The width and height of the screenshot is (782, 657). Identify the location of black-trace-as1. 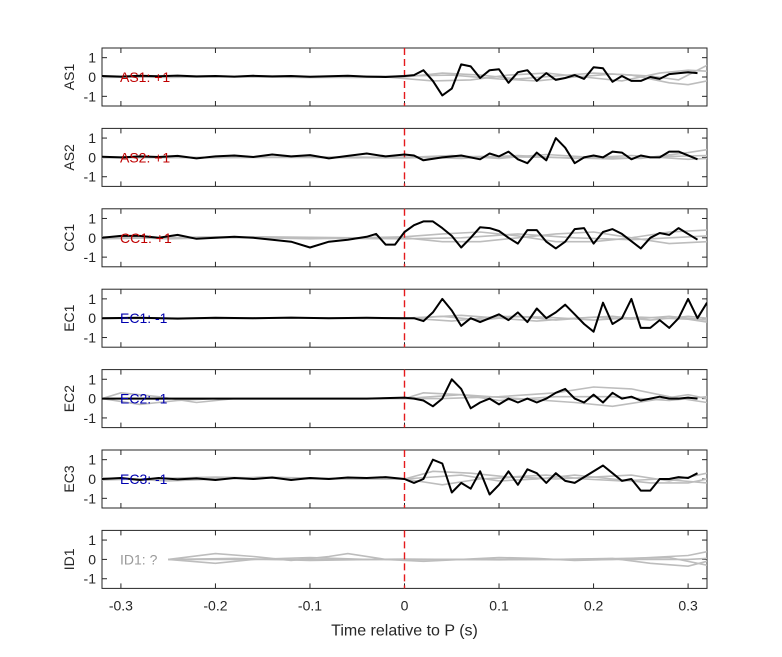
(400, 80).